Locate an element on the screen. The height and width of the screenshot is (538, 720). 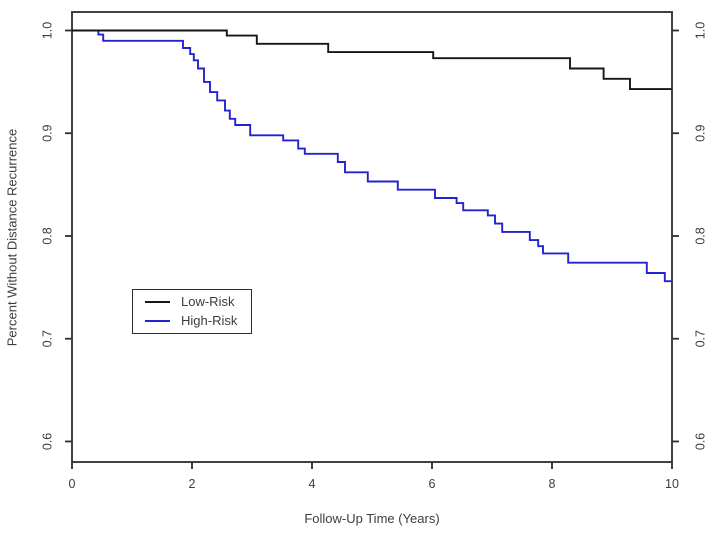
x-tick-label: 4 is located at coordinates (312, 484).